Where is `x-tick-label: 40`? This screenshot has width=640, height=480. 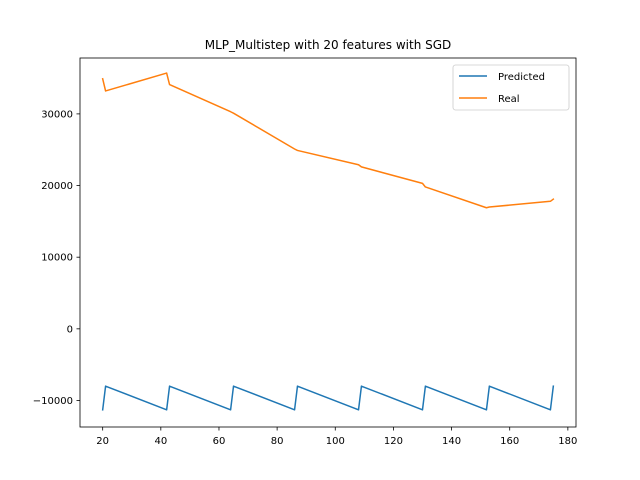
x-tick-label: 40 is located at coordinates (160, 441).